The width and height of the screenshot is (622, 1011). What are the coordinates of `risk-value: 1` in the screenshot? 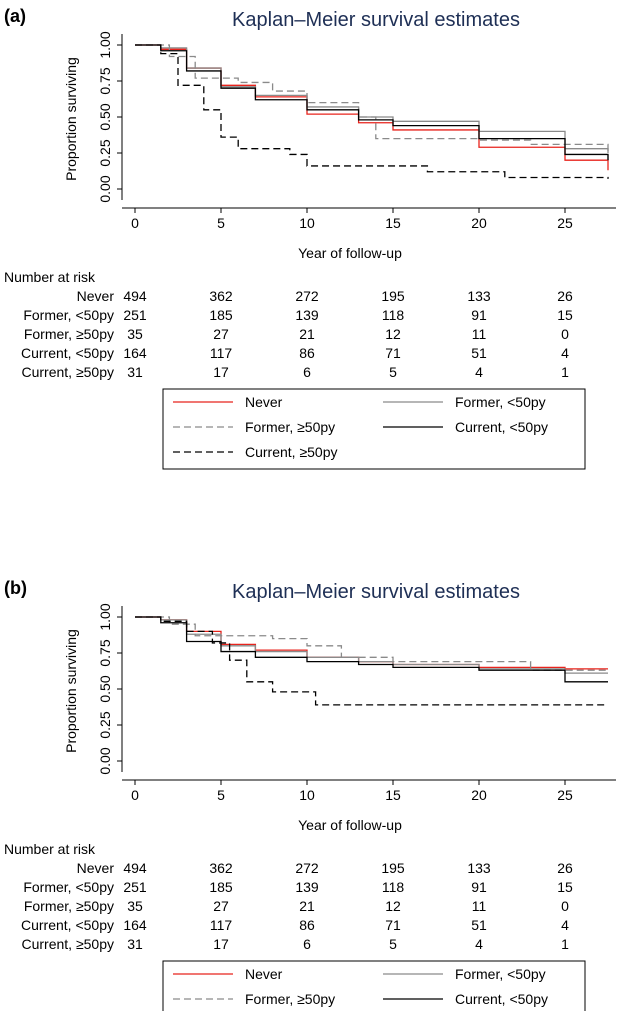 It's located at (565, 944).